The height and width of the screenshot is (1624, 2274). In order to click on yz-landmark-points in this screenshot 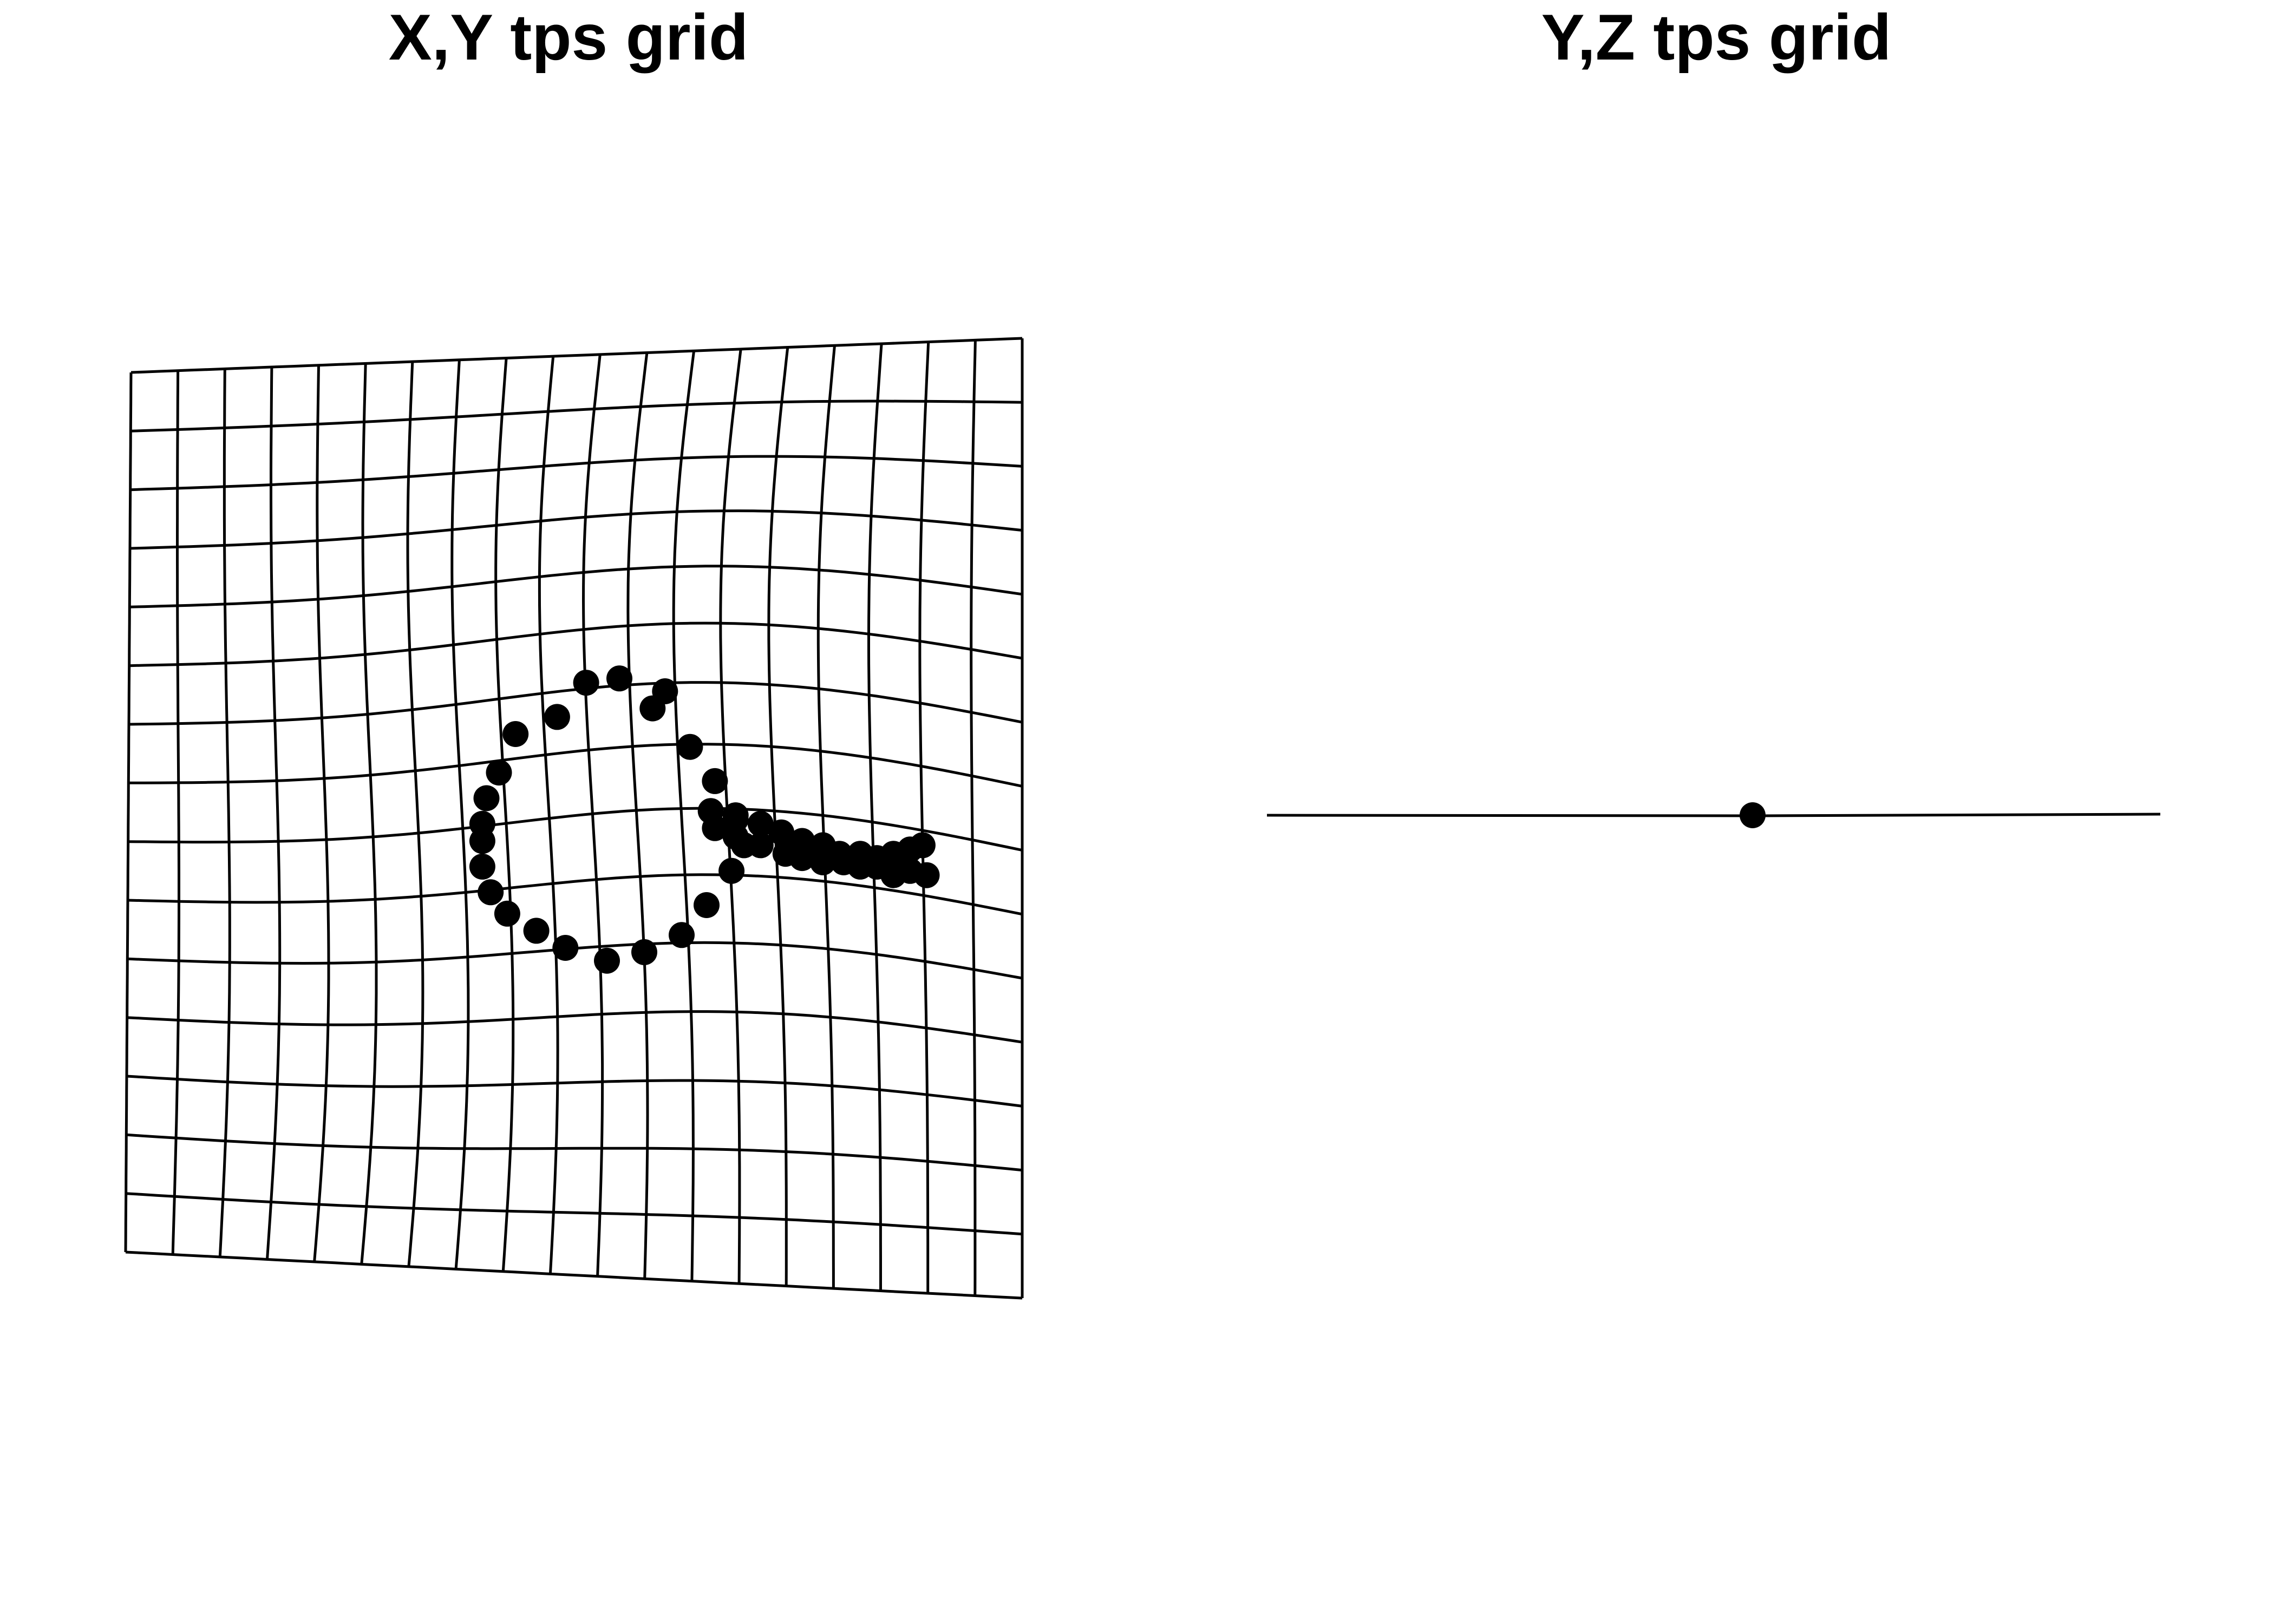, I will do `click(1753, 815)`.